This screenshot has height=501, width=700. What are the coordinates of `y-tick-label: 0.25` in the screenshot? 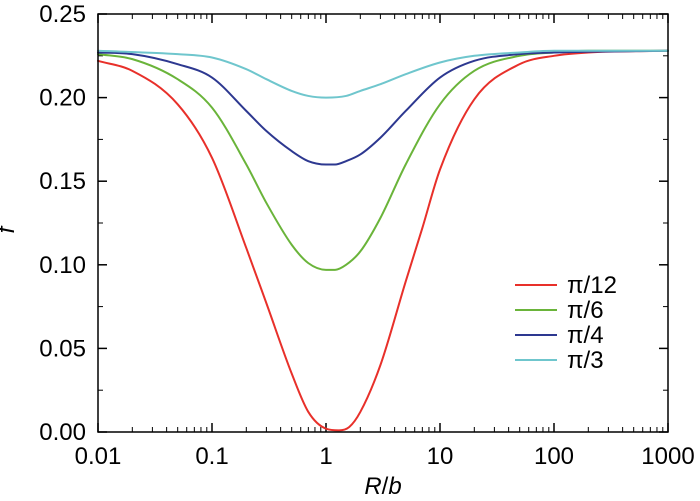 It's located at (62, 14).